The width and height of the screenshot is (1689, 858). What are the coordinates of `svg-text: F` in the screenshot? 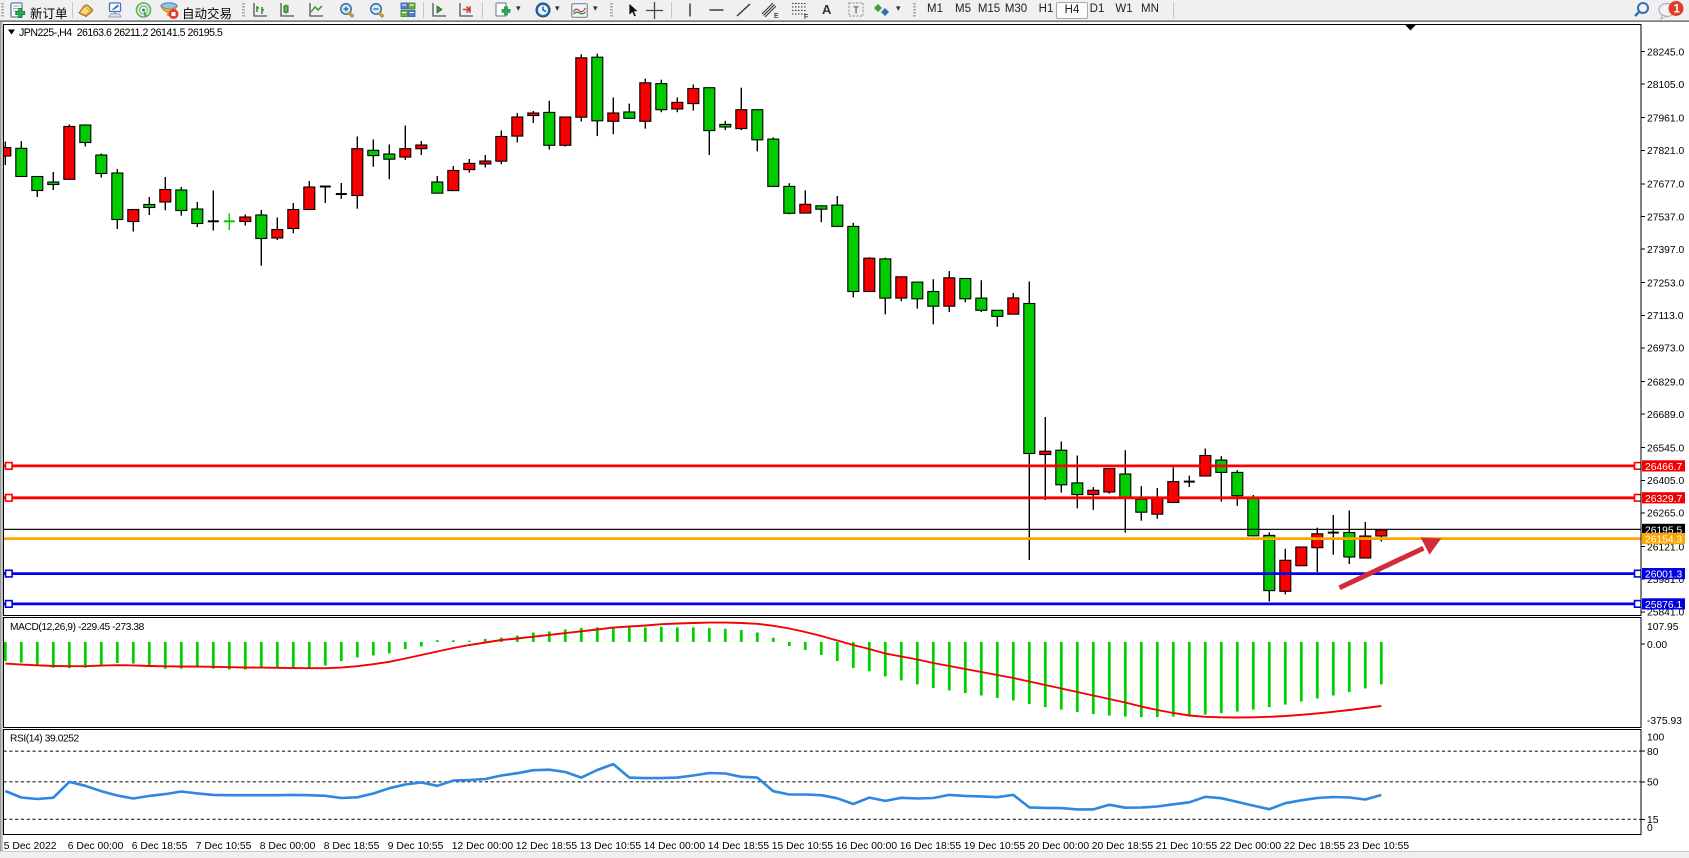 It's located at (806, 17).